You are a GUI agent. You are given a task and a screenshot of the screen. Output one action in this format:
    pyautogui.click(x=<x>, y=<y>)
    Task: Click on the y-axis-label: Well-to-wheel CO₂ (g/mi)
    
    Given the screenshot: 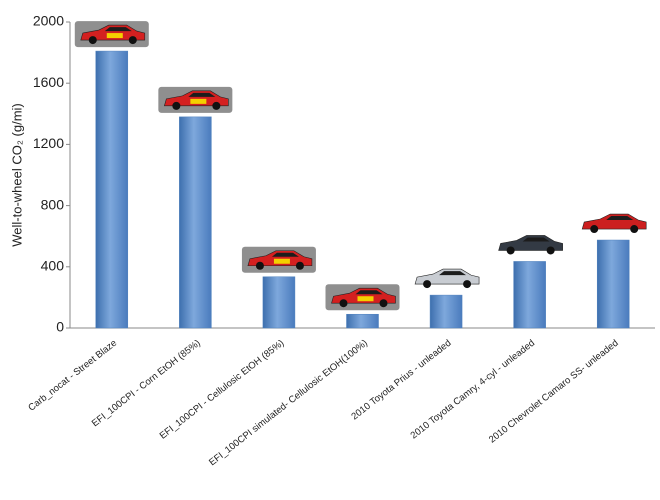 What is the action you would take?
    pyautogui.click(x=16, y=175)
    